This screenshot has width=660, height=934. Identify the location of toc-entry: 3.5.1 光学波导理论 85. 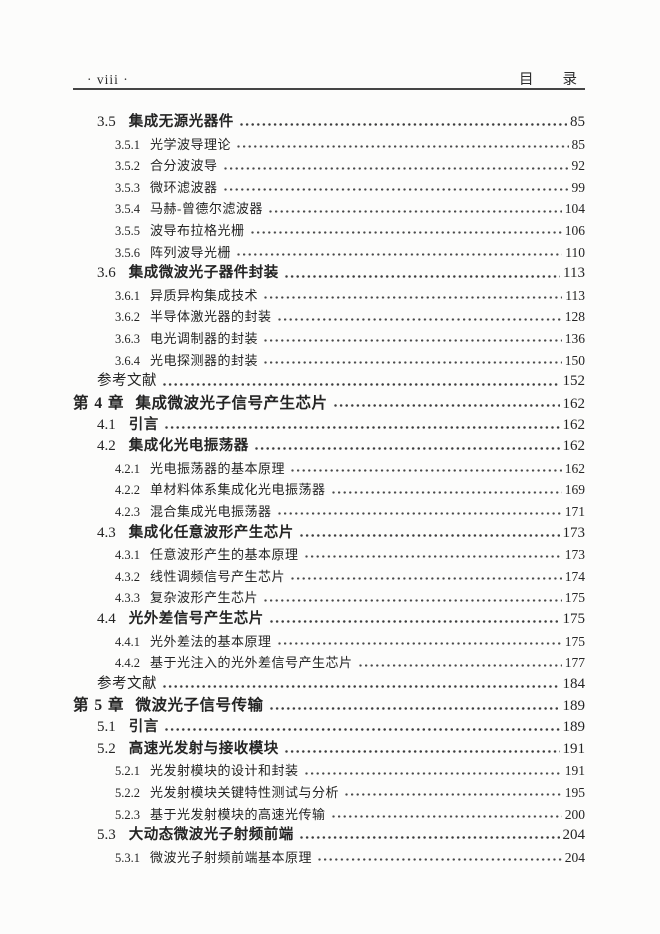
(329, 145).